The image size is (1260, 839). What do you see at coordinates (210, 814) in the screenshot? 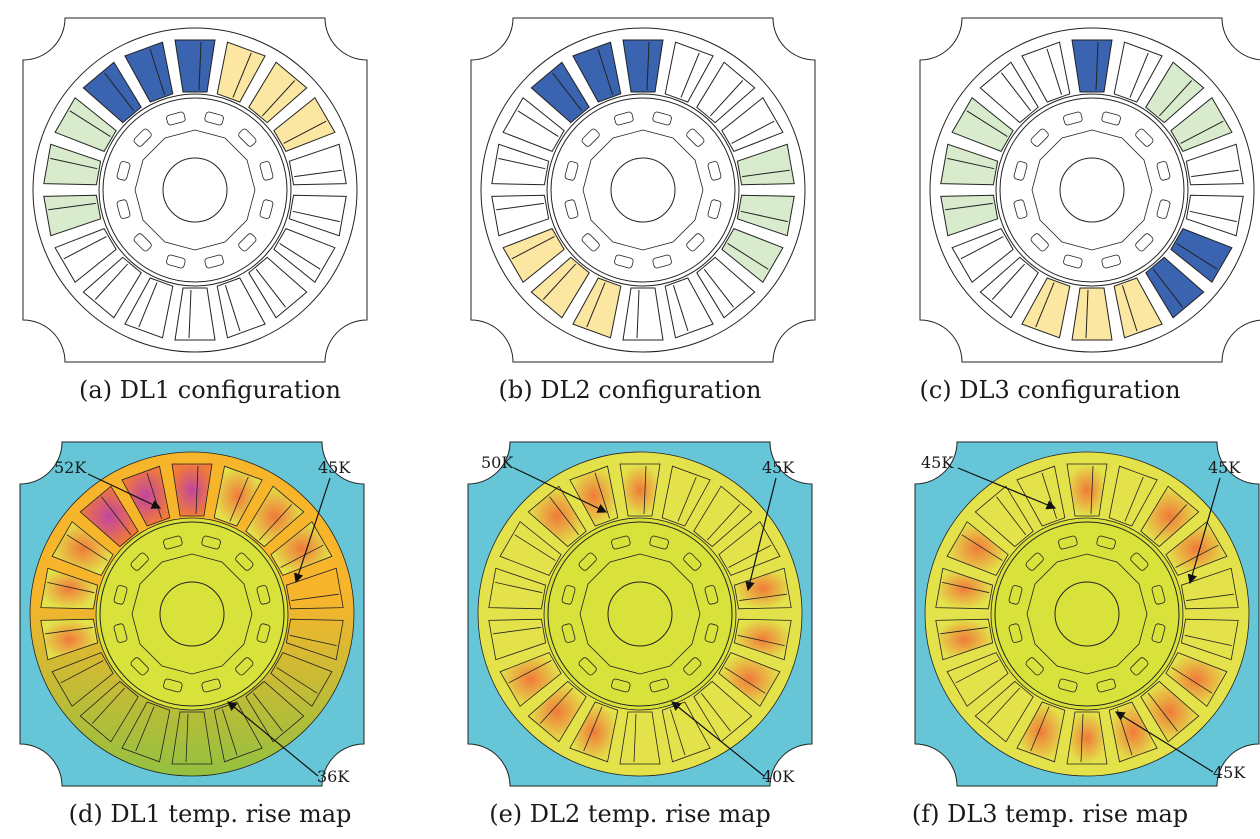
I see `caption-d: (d) DL1 temp. rise map` at bounding box center [210, 814].